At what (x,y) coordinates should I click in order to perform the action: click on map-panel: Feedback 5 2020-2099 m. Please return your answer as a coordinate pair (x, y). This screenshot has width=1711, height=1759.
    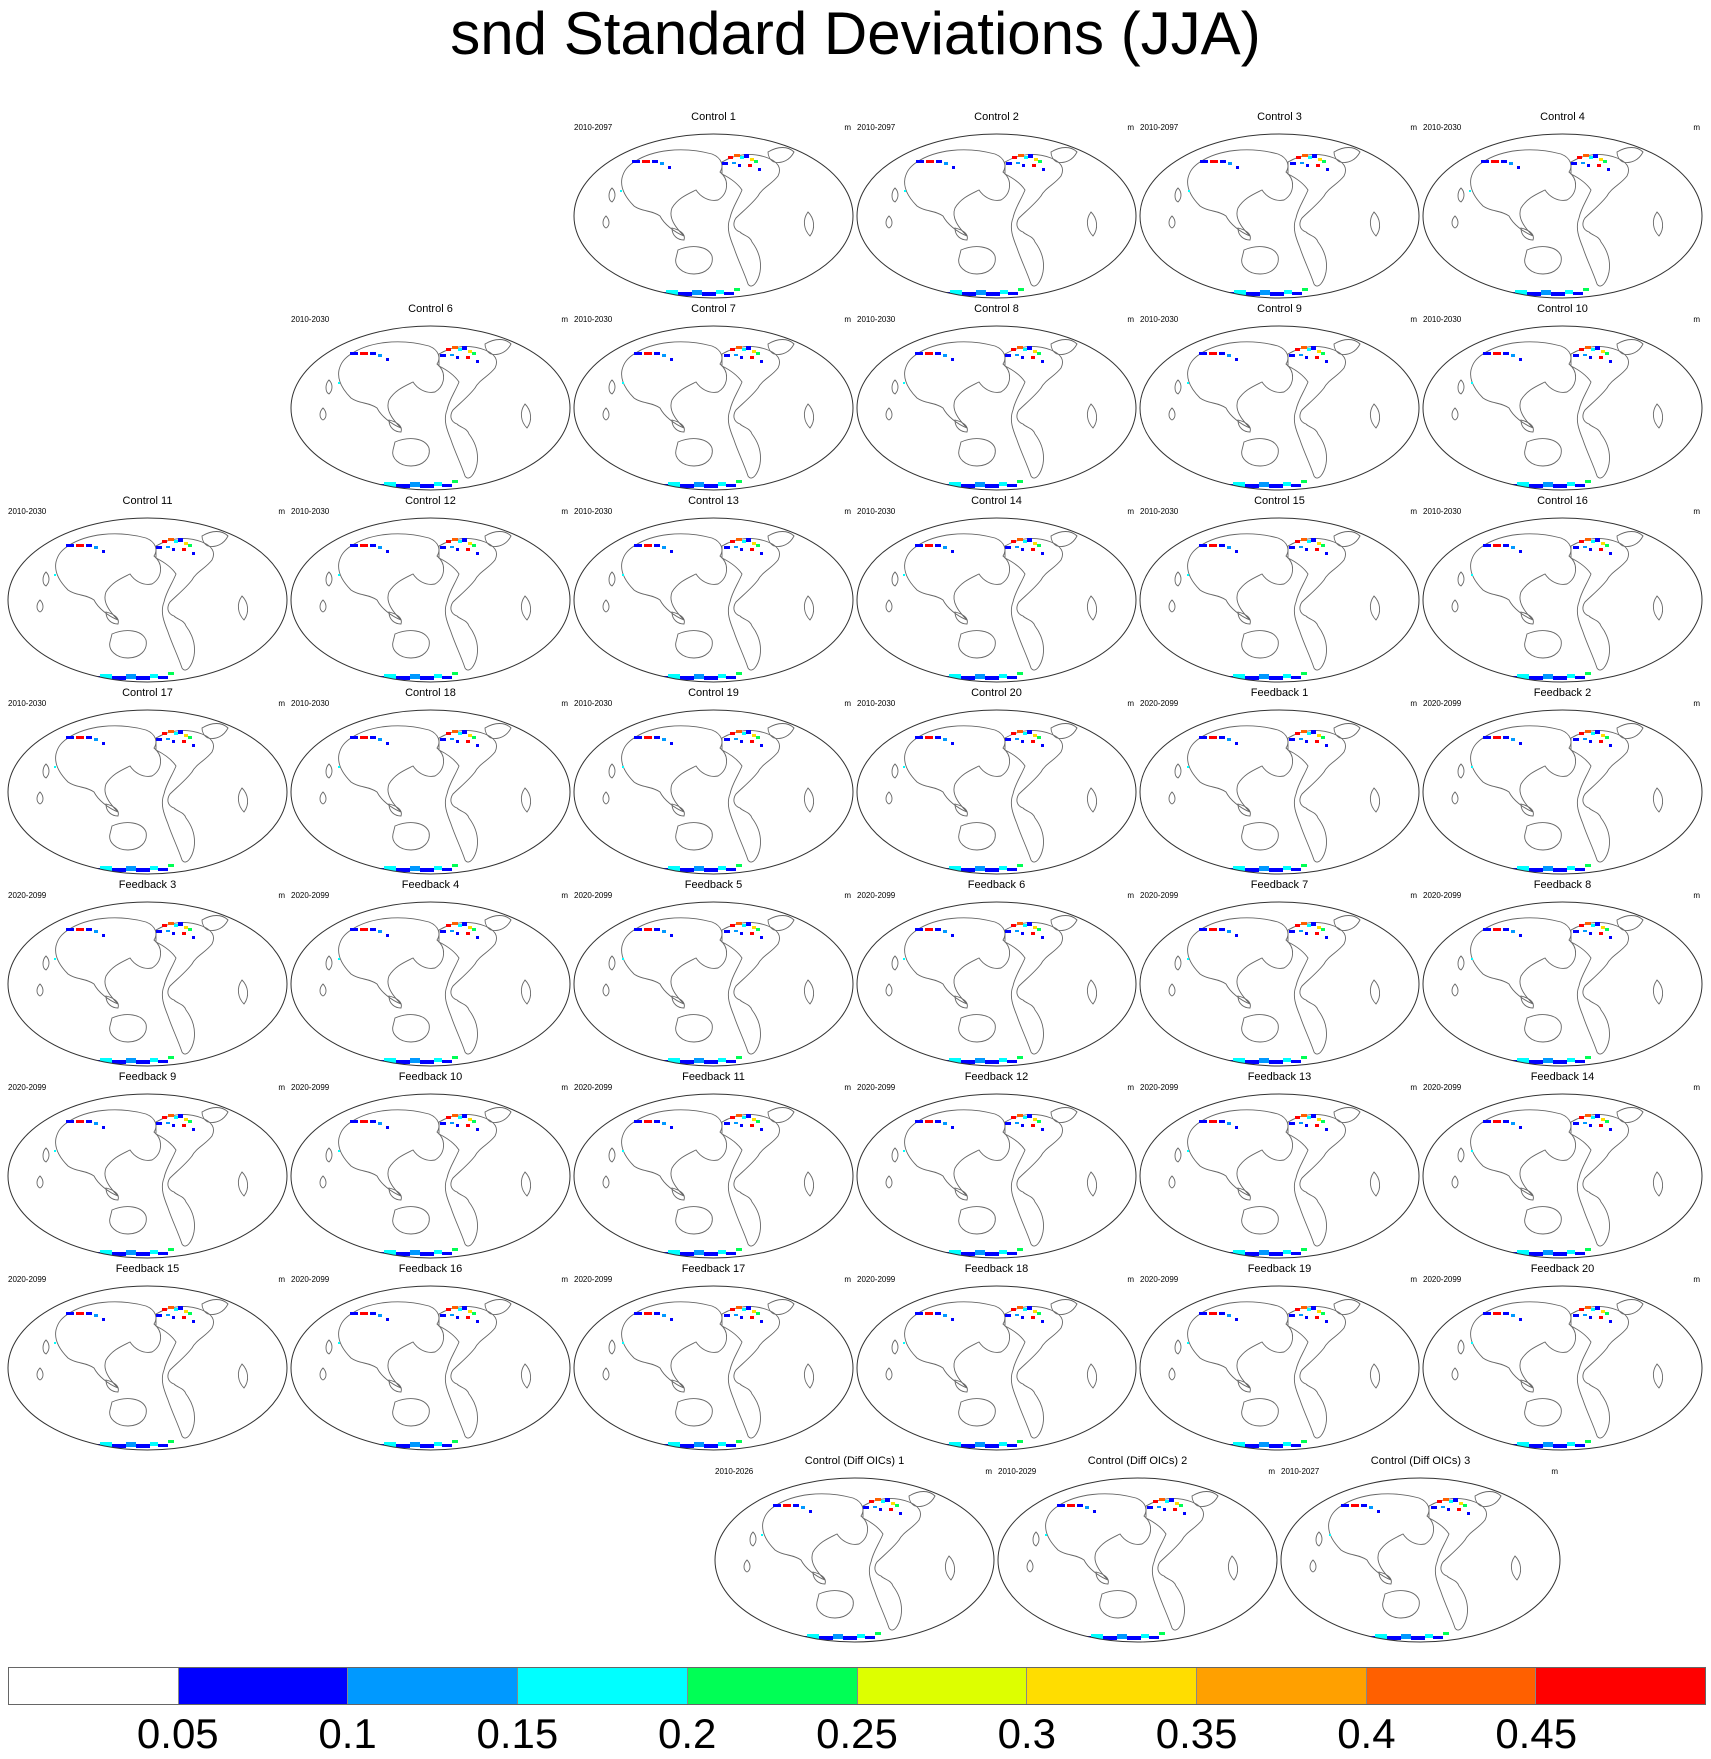
    Looking at the image, I should click on (713, 973).